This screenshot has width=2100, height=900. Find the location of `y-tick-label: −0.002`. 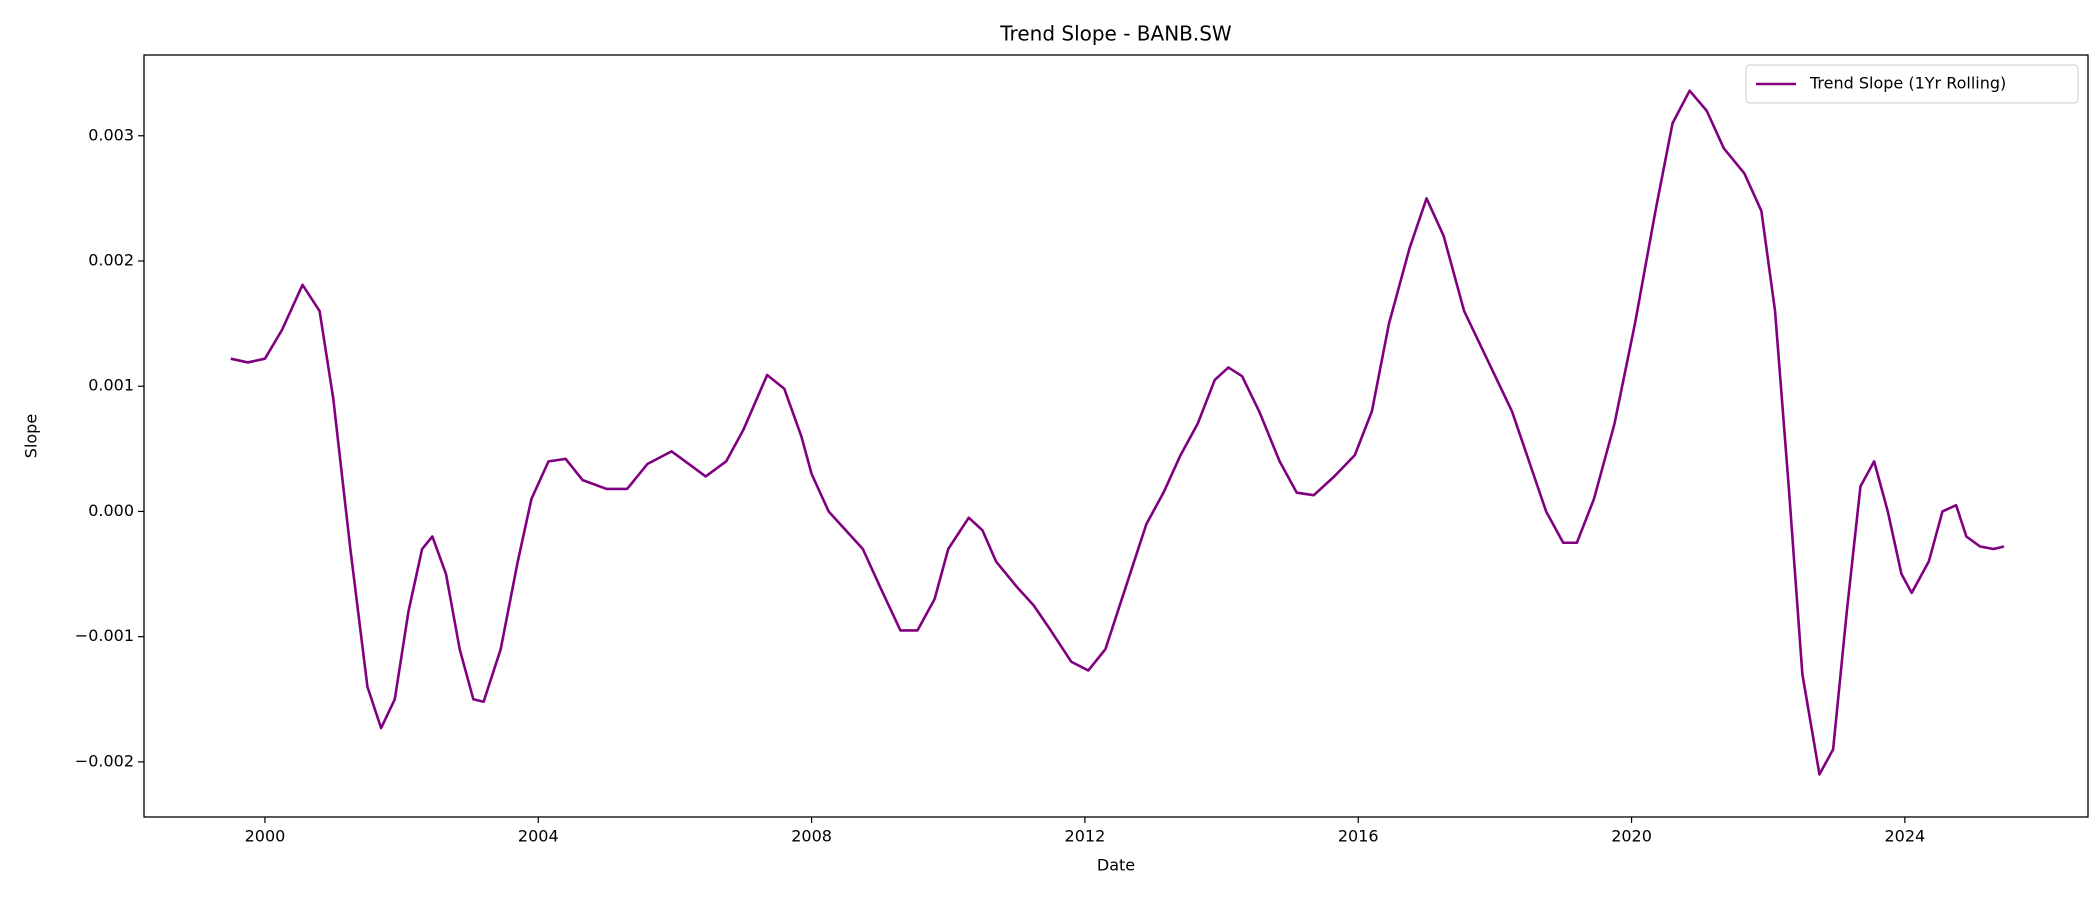

y-tick-label: −0.002 is located at coordinates (104, 760).